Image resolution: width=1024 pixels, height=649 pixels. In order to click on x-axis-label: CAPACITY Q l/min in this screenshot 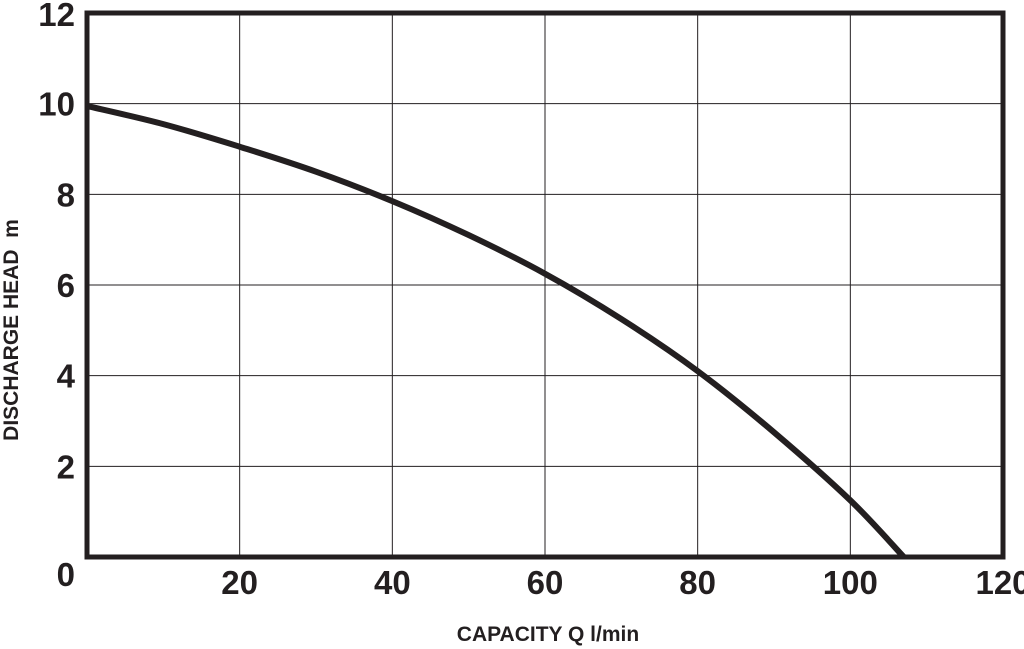, I will do `click(548, 634)`.